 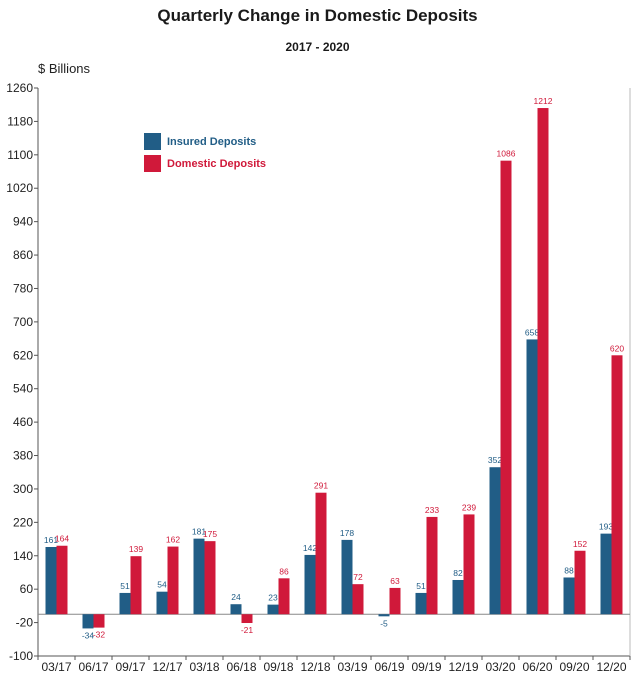 I want to click on chart-subtitle: 2017 - 2020, so click(x=317, y=47).